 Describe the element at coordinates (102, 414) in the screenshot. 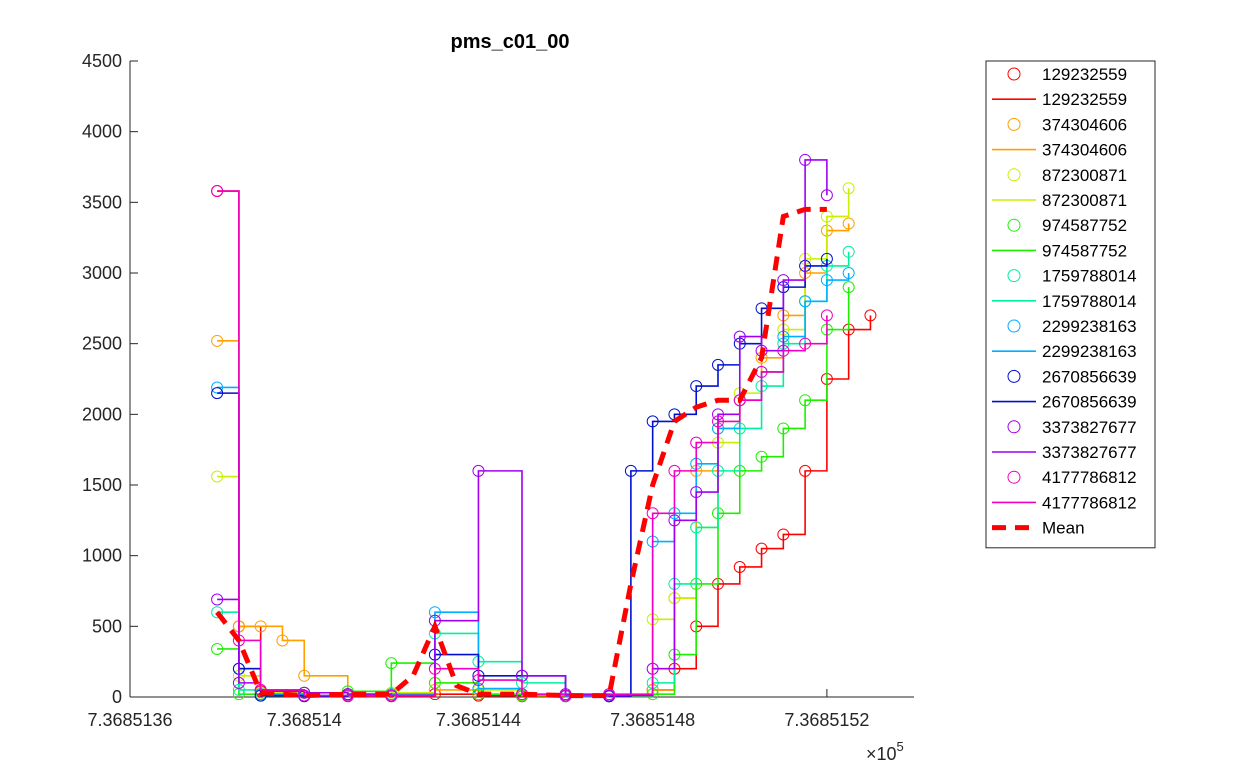

I see `y-tick-label: 2000` at that location.